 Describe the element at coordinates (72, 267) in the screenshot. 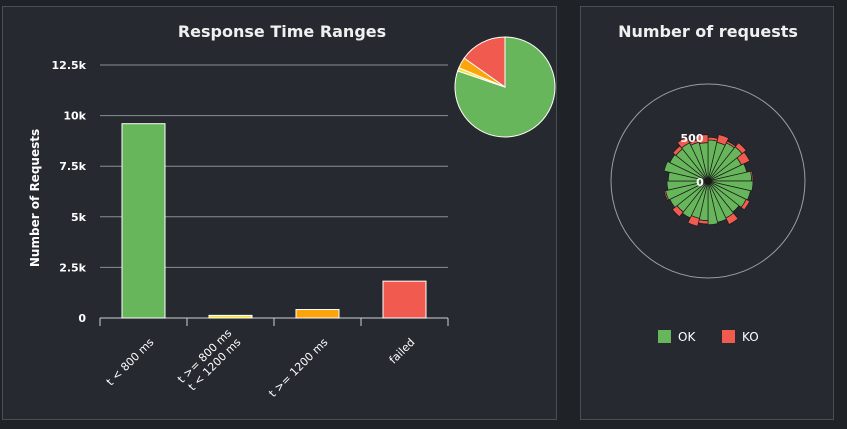

I see `y-tick-label: 2.5k` at that location.